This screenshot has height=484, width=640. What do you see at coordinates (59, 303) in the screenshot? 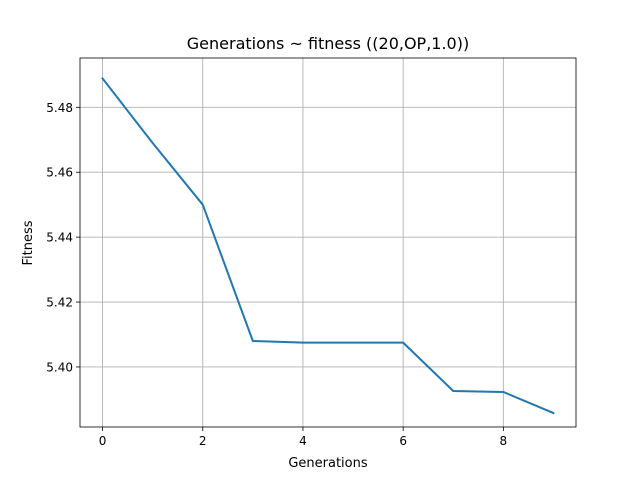
I see `y-tick-label: 5.42` at bounding box center [59, 303].